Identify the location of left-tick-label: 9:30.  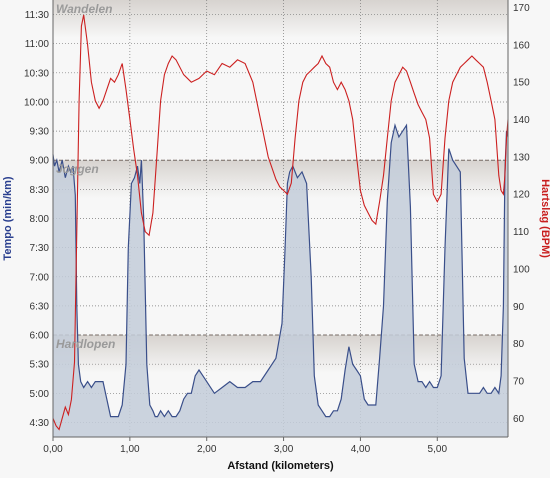
(40, 132).